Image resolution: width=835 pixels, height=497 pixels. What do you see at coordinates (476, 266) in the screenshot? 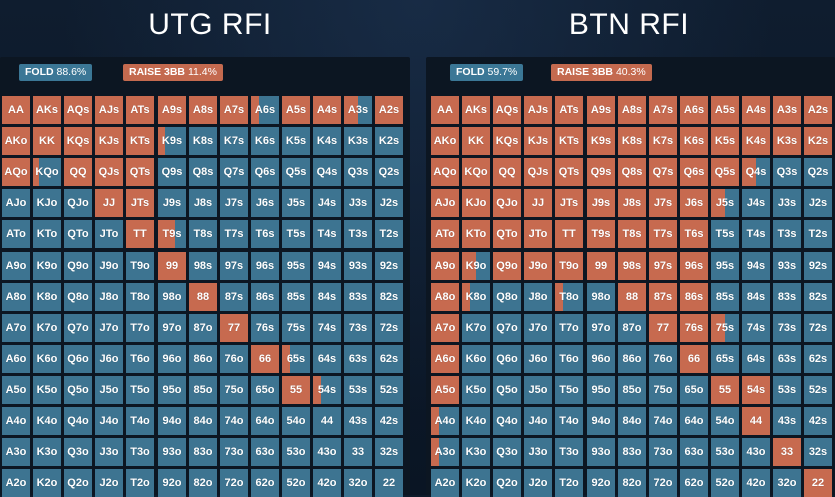
I see `hand-cell-K9o: K9o` at bounding box center [476, 266].